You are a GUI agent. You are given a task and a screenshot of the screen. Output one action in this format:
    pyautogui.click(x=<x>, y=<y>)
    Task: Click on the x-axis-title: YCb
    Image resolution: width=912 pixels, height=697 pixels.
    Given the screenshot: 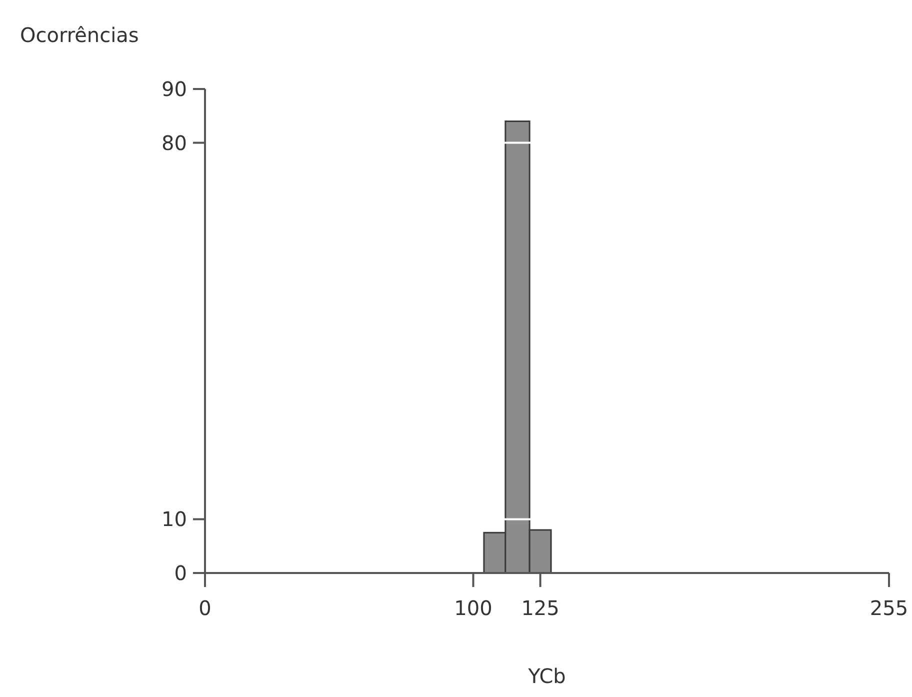 What is the action you would take?
    pyautogui.click(x=546, y=676)
    